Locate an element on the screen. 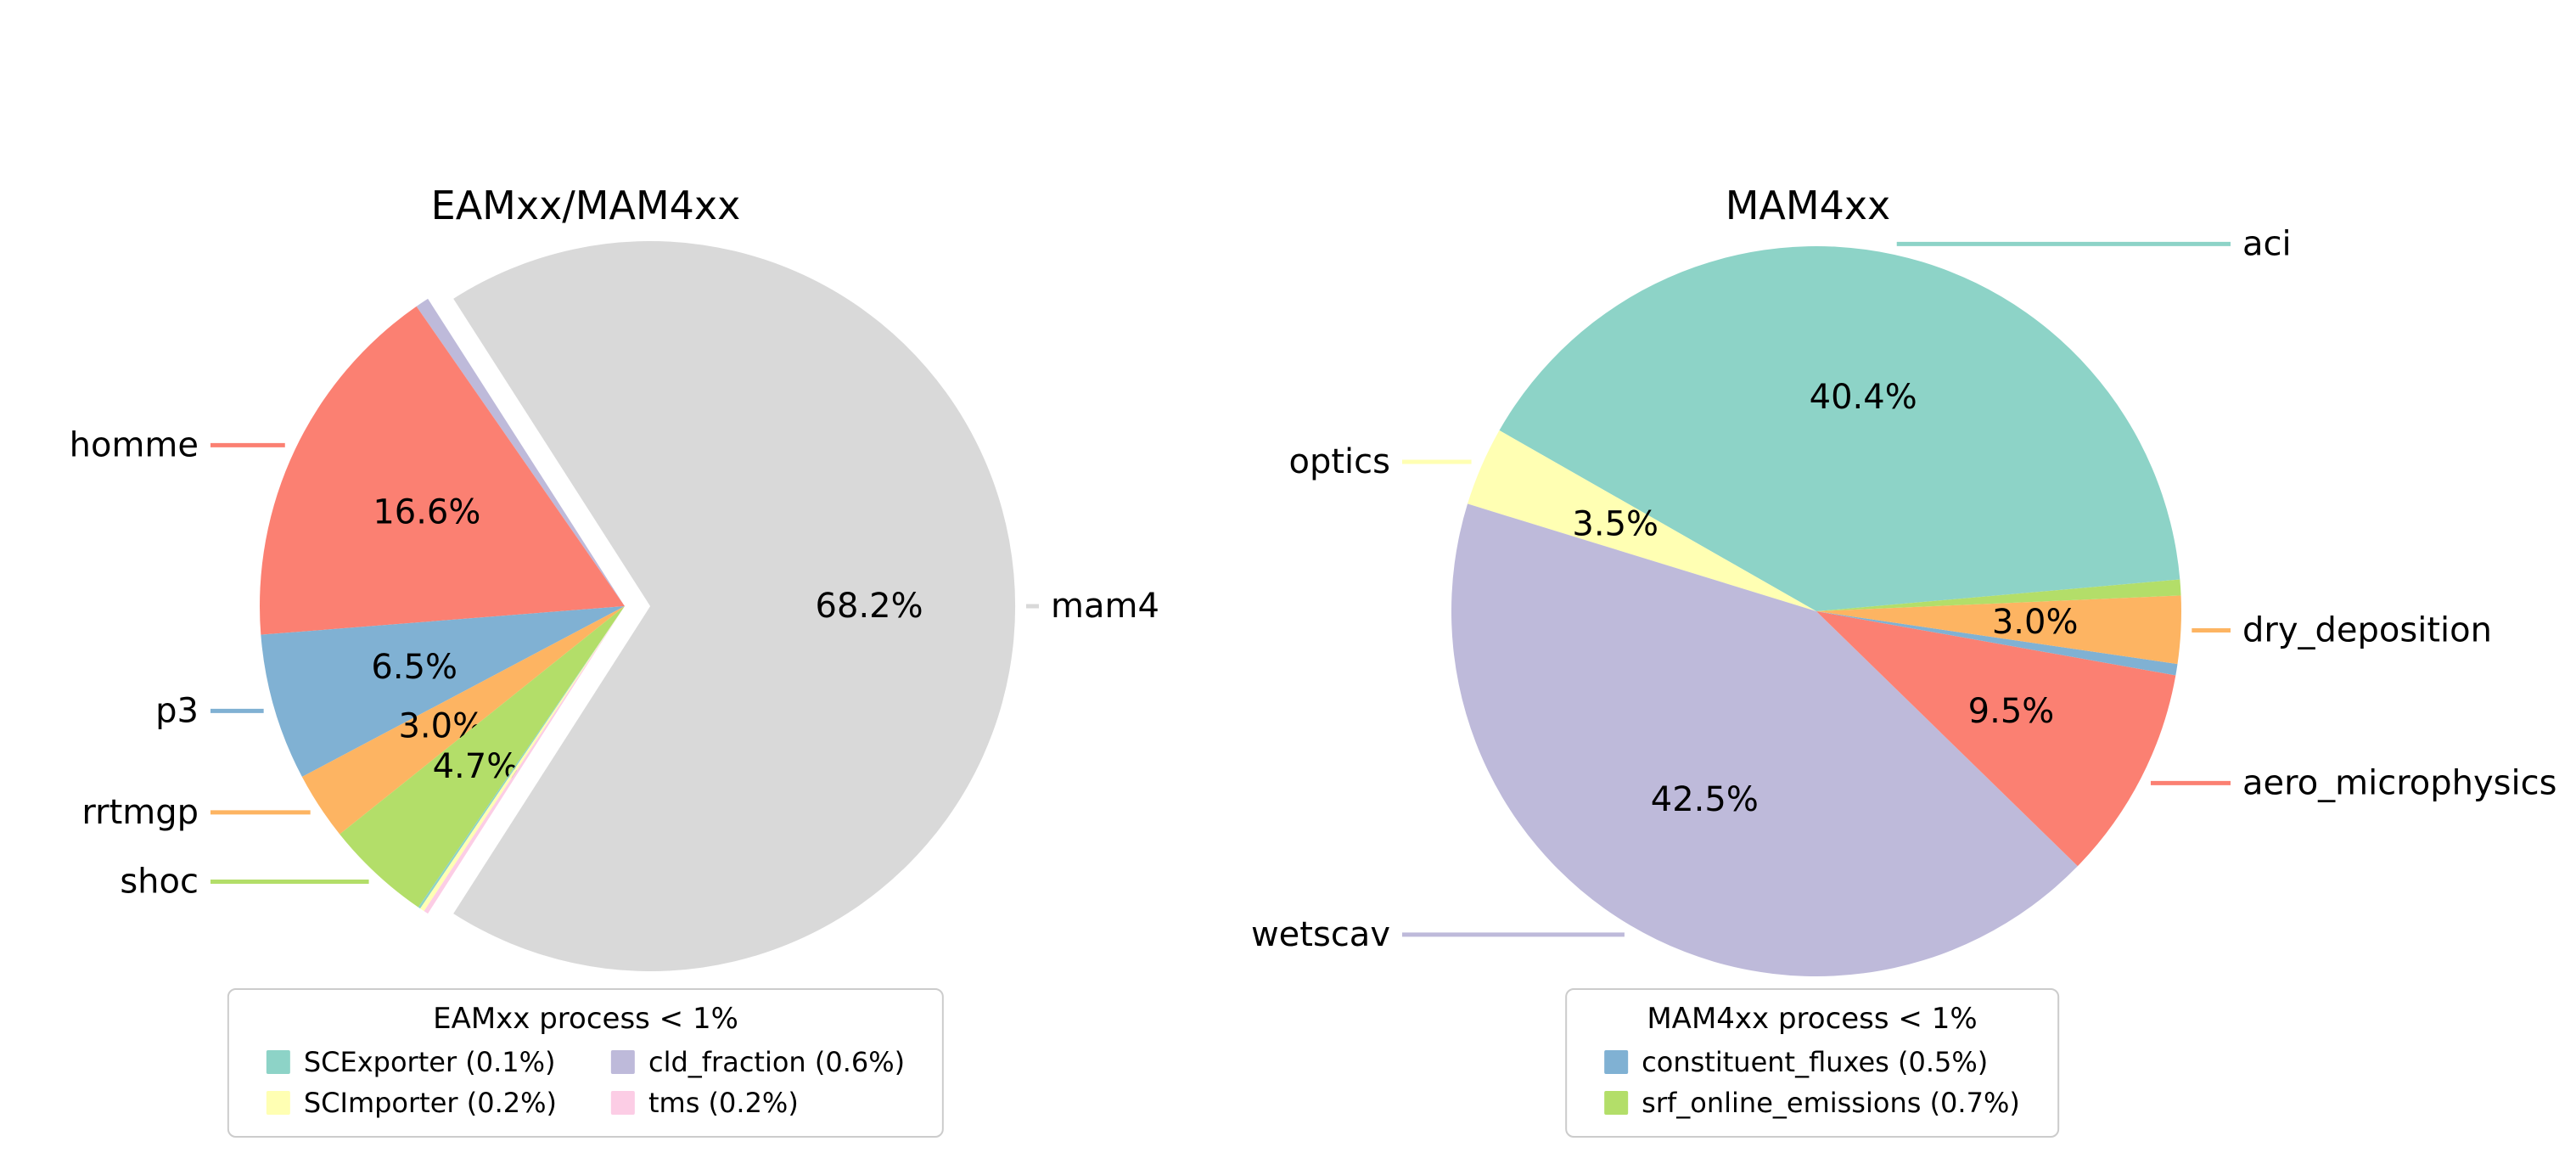 The width and height of the screenshot is (2576, 1175). pie-slice-aero_microphysics is located at coordinates (1996, 739).